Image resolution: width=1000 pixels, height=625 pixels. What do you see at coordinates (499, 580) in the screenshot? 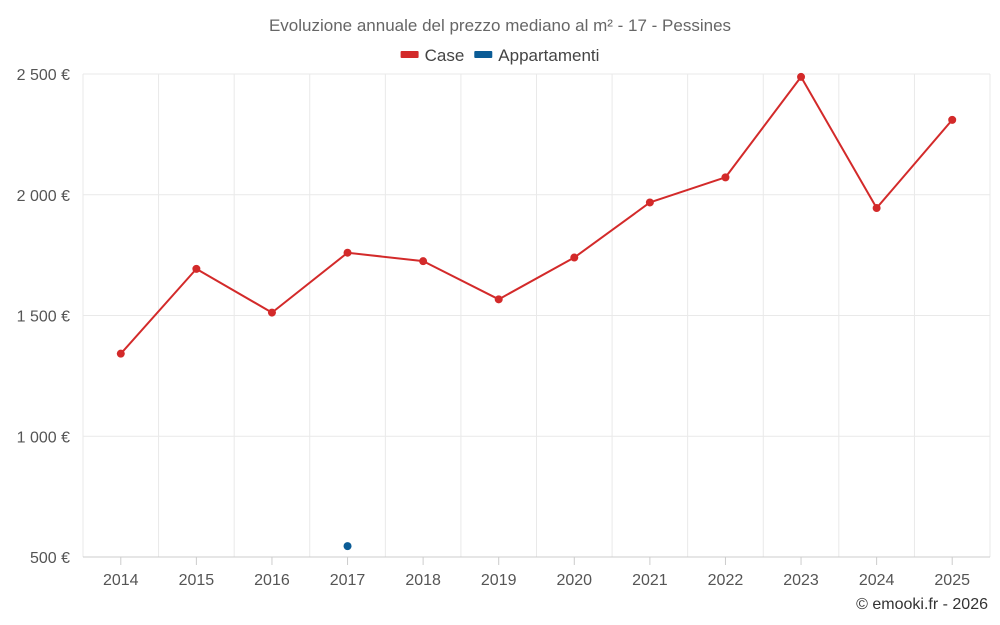
I see `x-tick-label: 2019` at bounding box center [499, 580].